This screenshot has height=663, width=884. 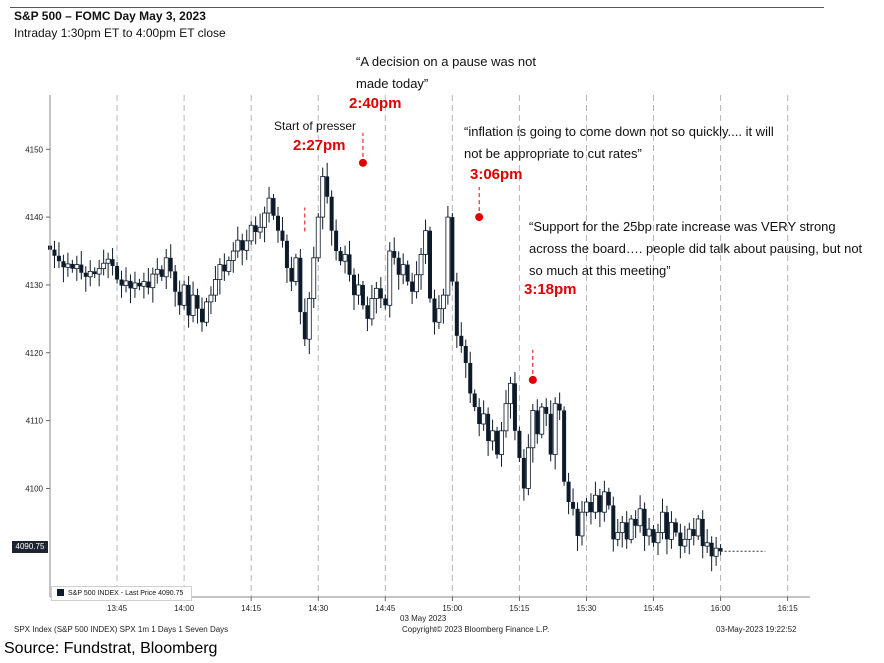 What do you see at coordinates (788, 608) in the screenshot?
I see `x-tick-label: 16:15` at bounding box center [788, 608].